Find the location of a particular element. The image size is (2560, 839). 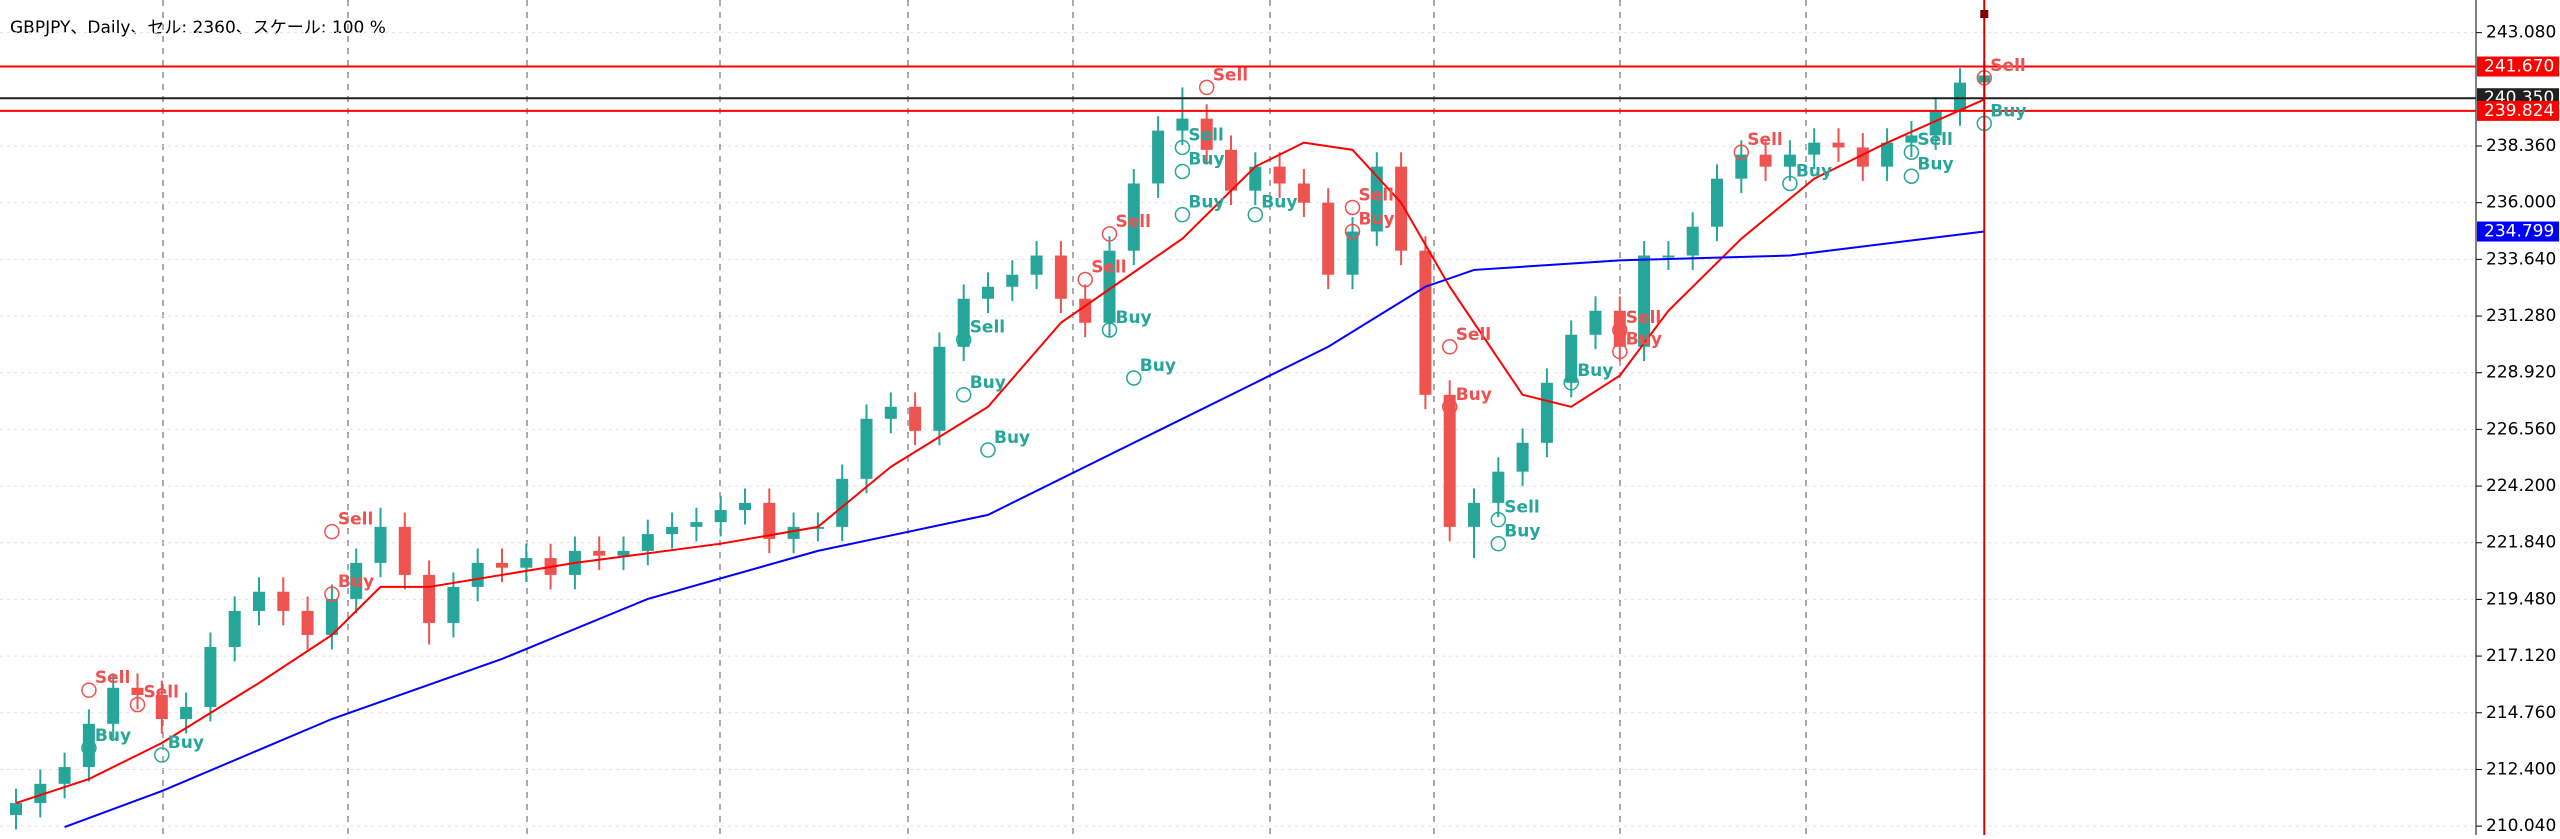

level-label: 241.670 is located at coordinates (2519, 67).